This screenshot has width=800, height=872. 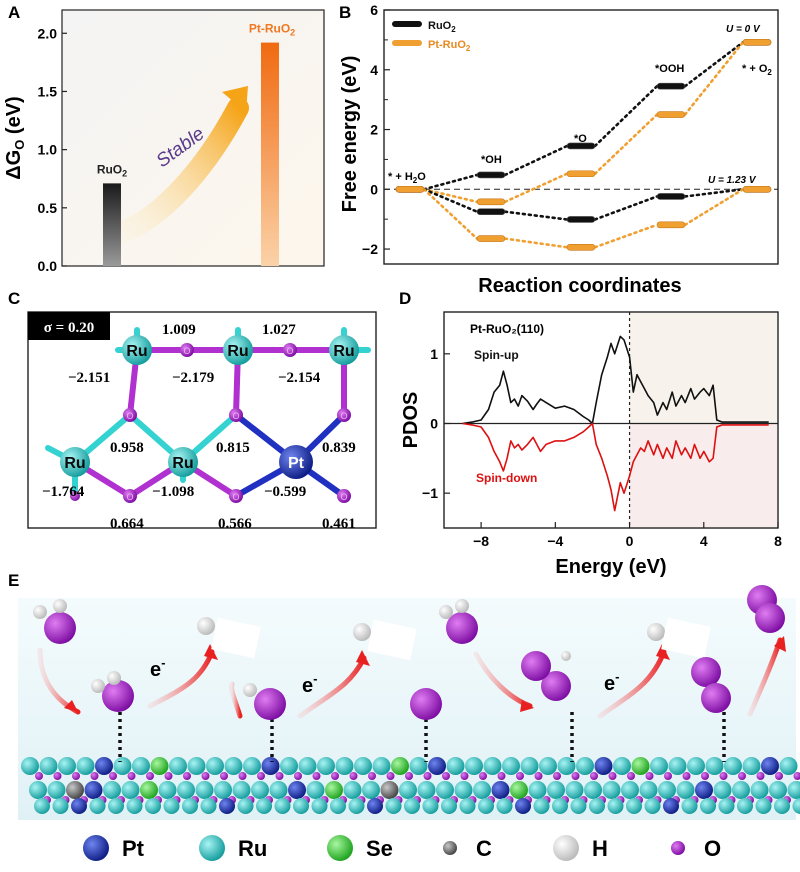 What do you see at coordinates (430, 493) in the screenshot?
I see `d-ytick-label: −1` at bounding box center [430, 493].